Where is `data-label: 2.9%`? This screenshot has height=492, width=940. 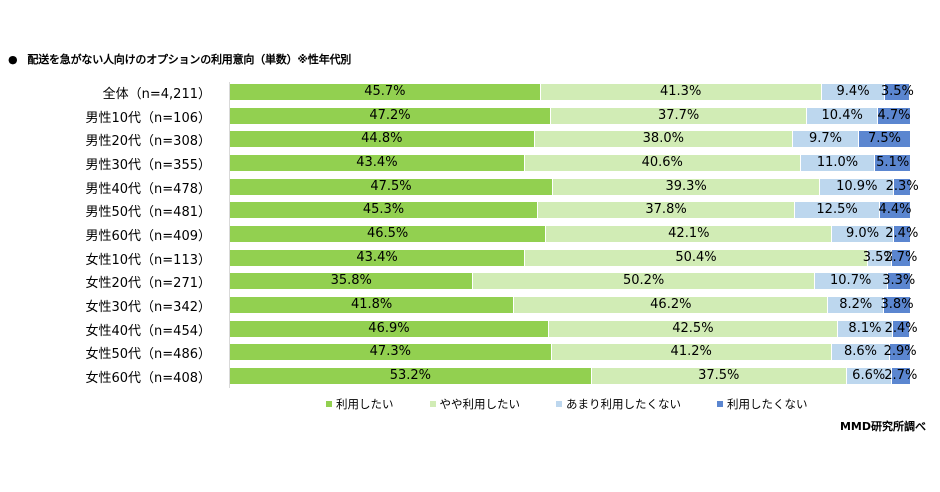 data-label: 2.9% is located at coordinates (900, 352).